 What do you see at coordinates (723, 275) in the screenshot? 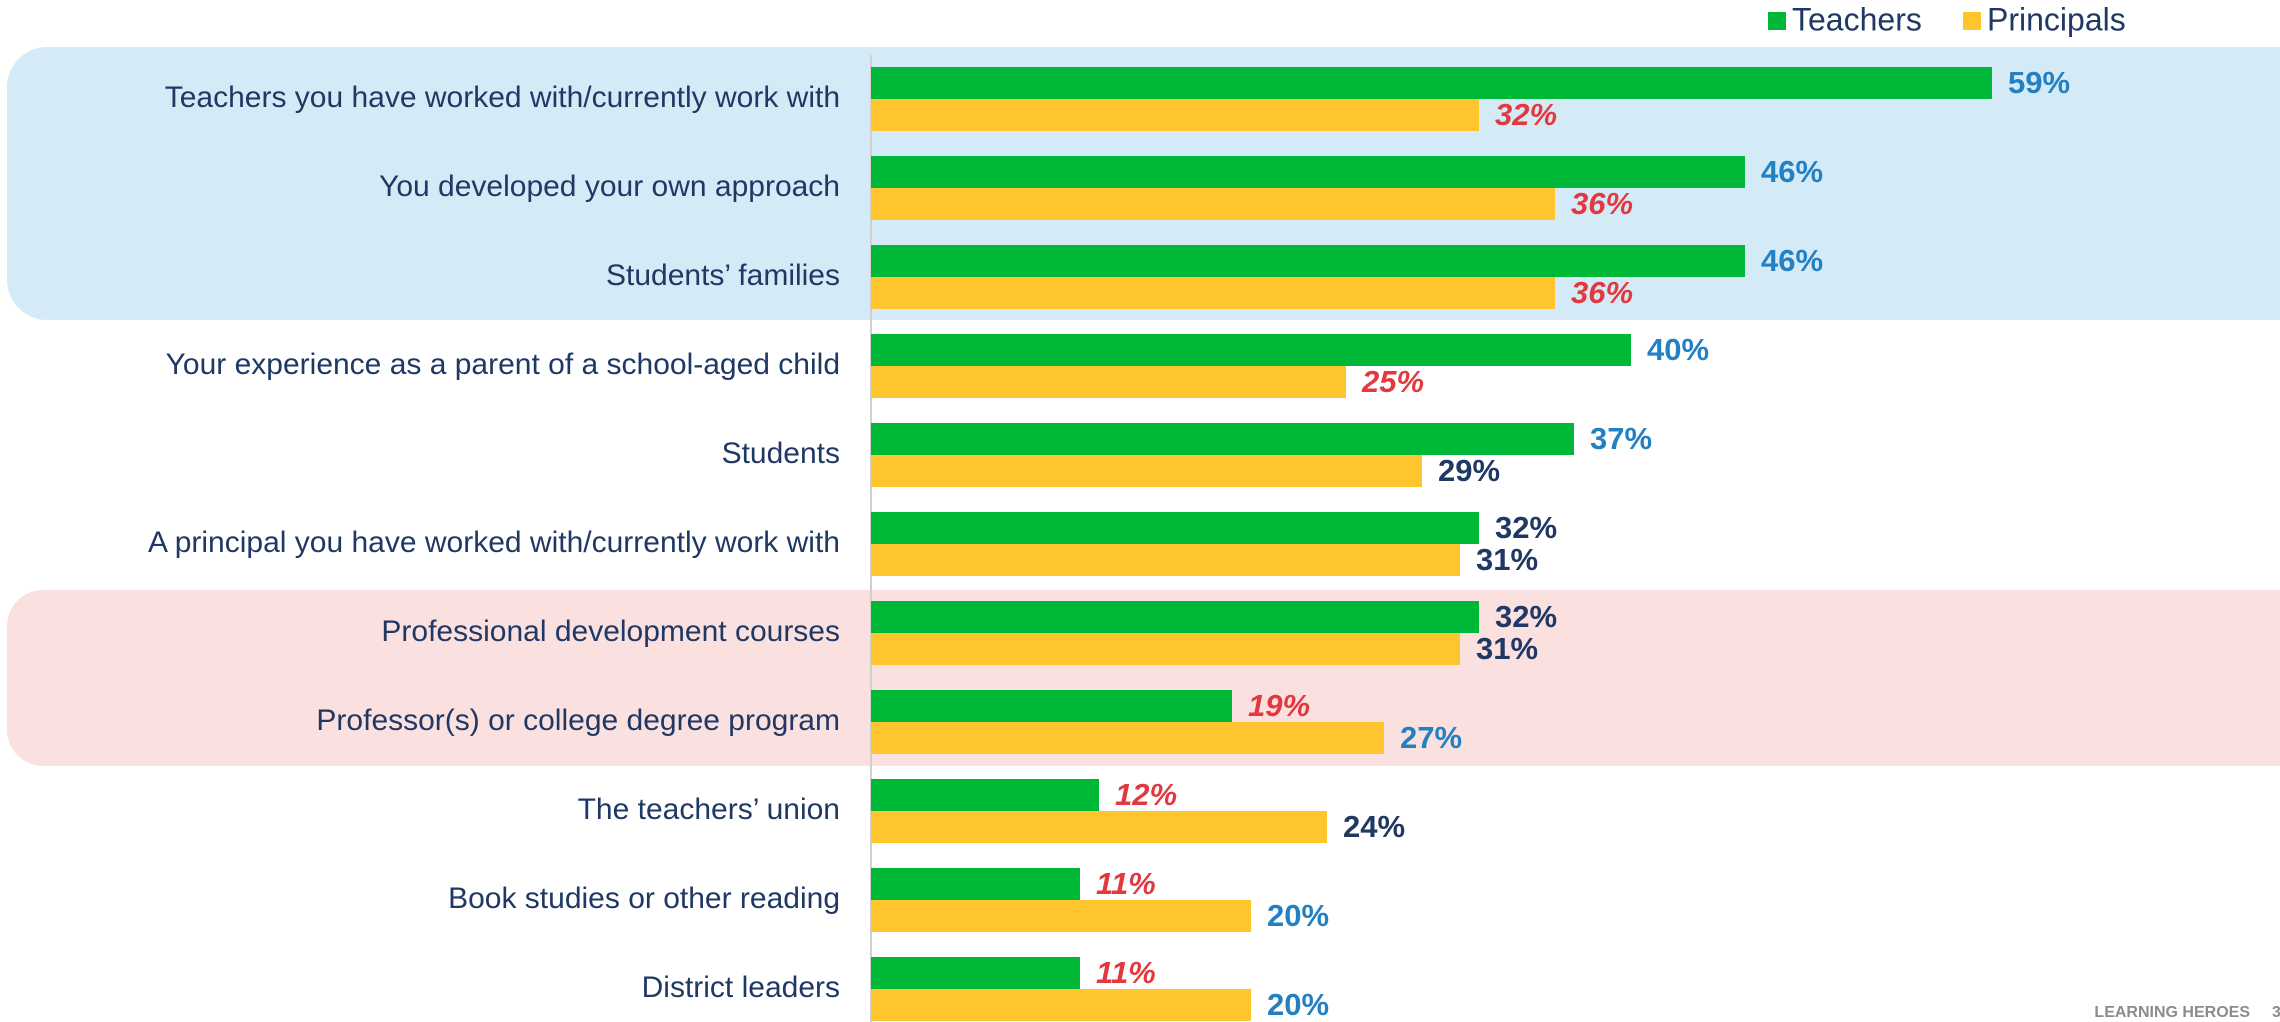
I see `category-label: Students’ families` at bounding box center [723, 275].